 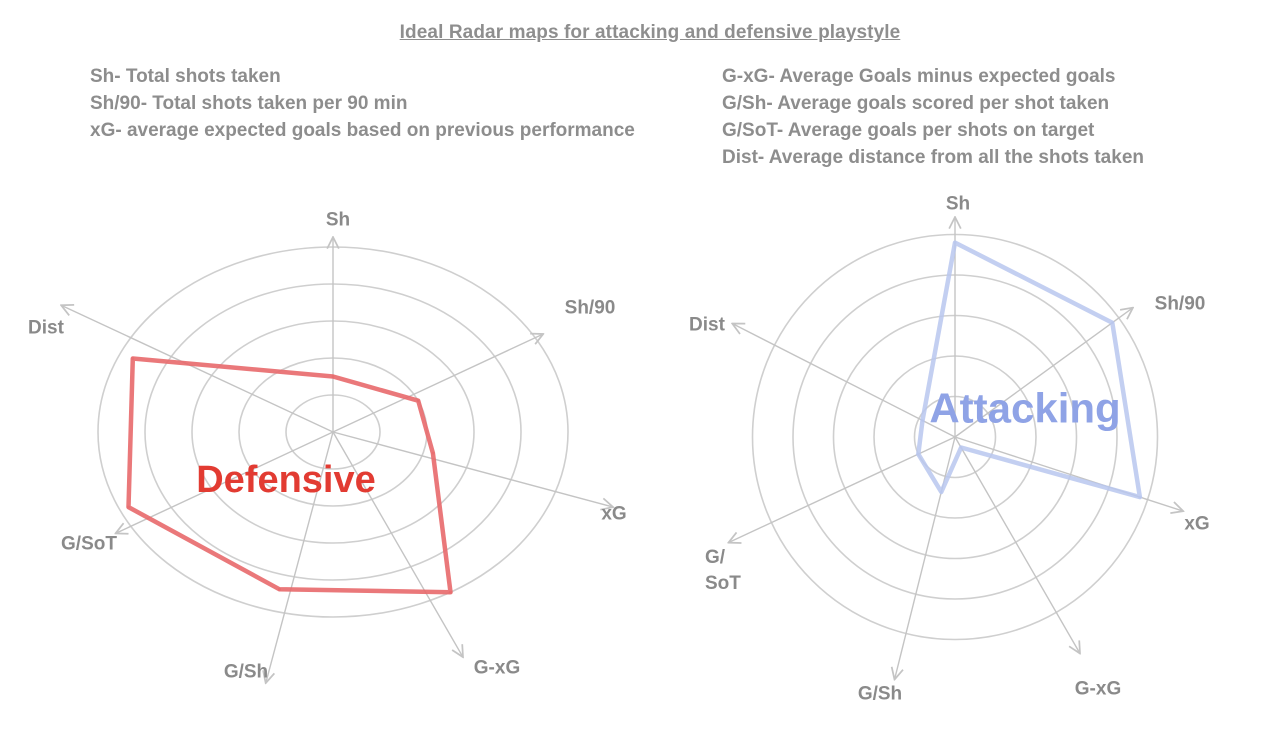 What do you see at coordinates (185, 76) in the screenshot?
I see `legend-item-sh: Sh- Total shots taken` at bounding box center [185, 76].